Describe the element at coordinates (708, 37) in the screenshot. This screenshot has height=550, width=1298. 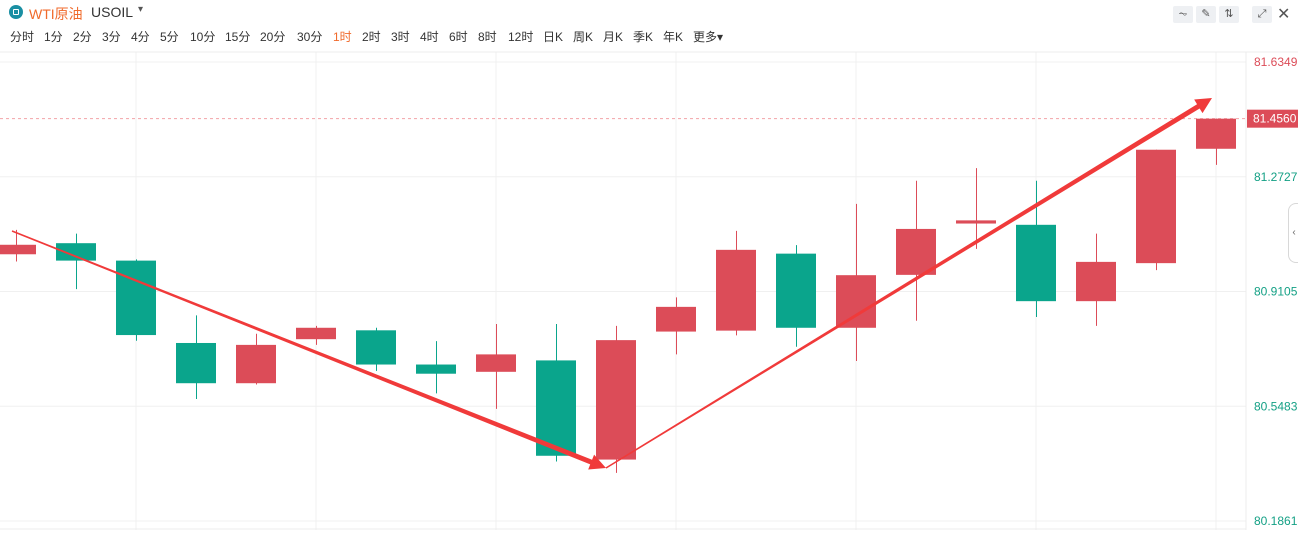
I see `interval-tab: 更多▾` at that location.